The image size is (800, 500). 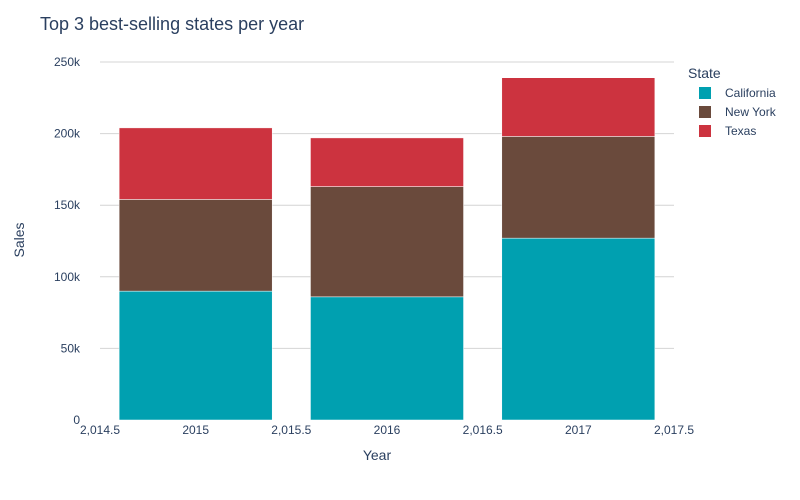 What do you see at coordinates (704, 73) in the screenshot?
I see `legend-title: State` at bounding box center [704, 73].